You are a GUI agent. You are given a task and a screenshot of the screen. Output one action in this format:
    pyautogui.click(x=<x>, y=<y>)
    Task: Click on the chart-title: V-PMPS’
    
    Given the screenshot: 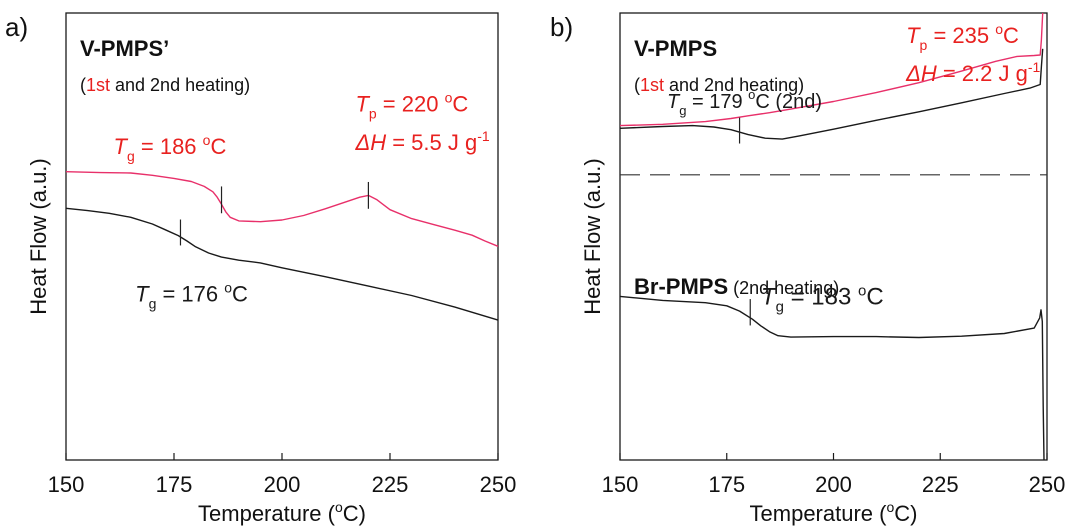 What is the action you would take?
    pyautogui.click(x=124, y=48)
    